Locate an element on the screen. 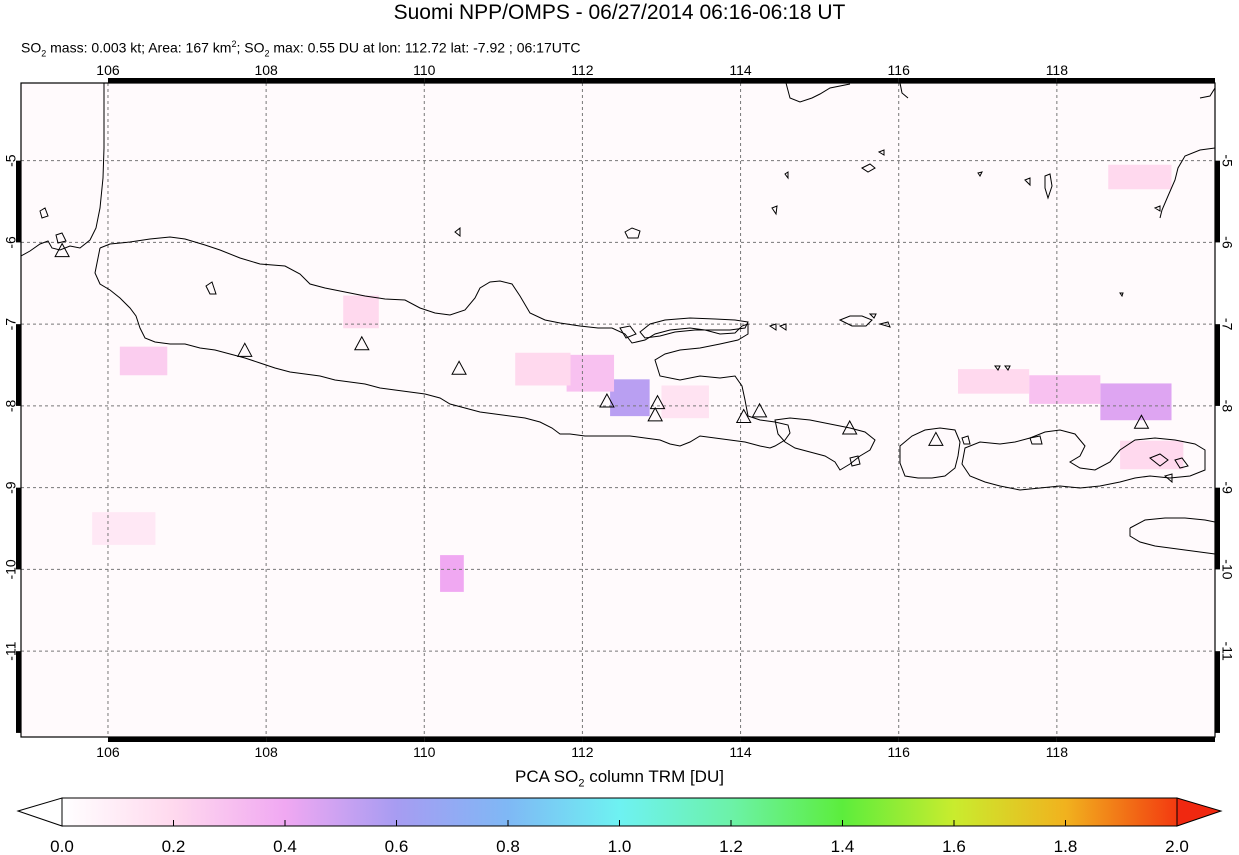 The image size is (1239, 855). lat-tick-label-left: -7 is located at coordinates (11, 324).